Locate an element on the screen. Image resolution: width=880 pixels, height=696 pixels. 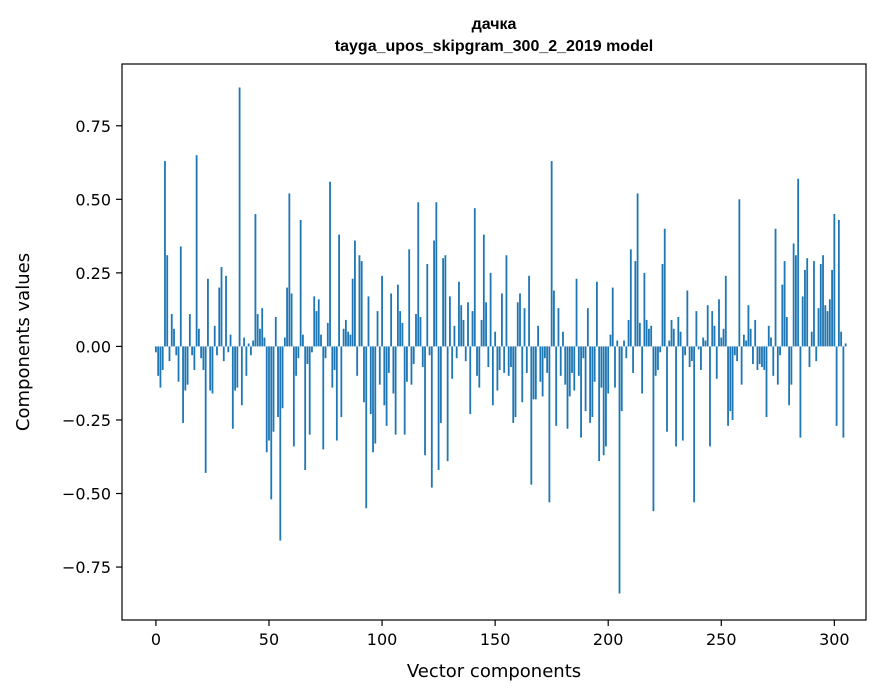
y-tick-label: 0.75 is located at coordinates (93, 126).